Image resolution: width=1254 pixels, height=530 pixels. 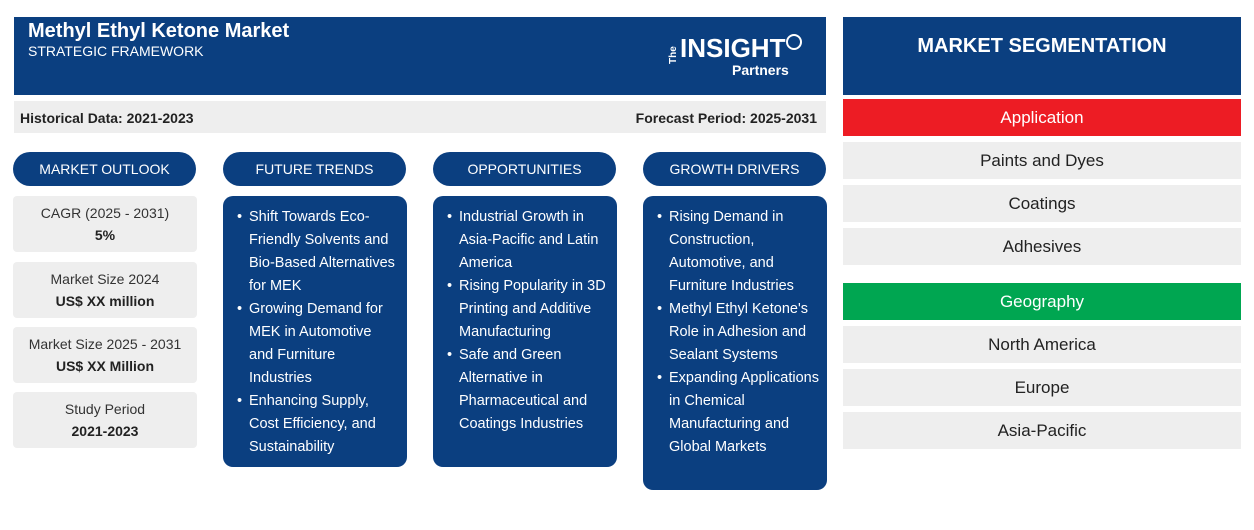 I want to click on segment-item-north-america: North America, so click(x=1042, y=344).